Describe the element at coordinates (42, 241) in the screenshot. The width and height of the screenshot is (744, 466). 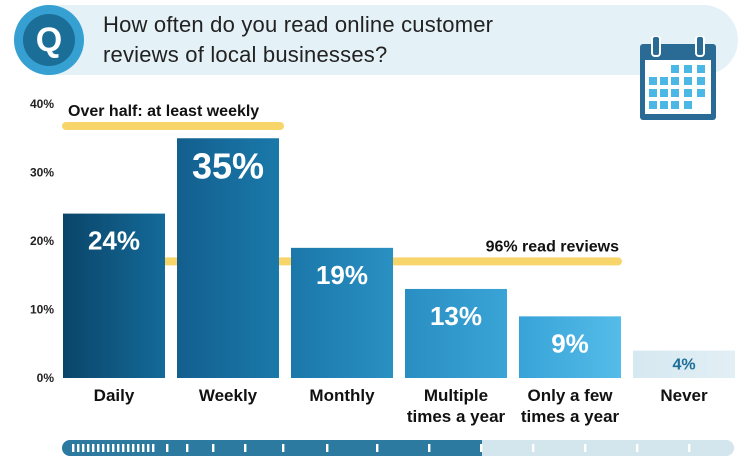
I see `y-tick-label: 20%` at that location.